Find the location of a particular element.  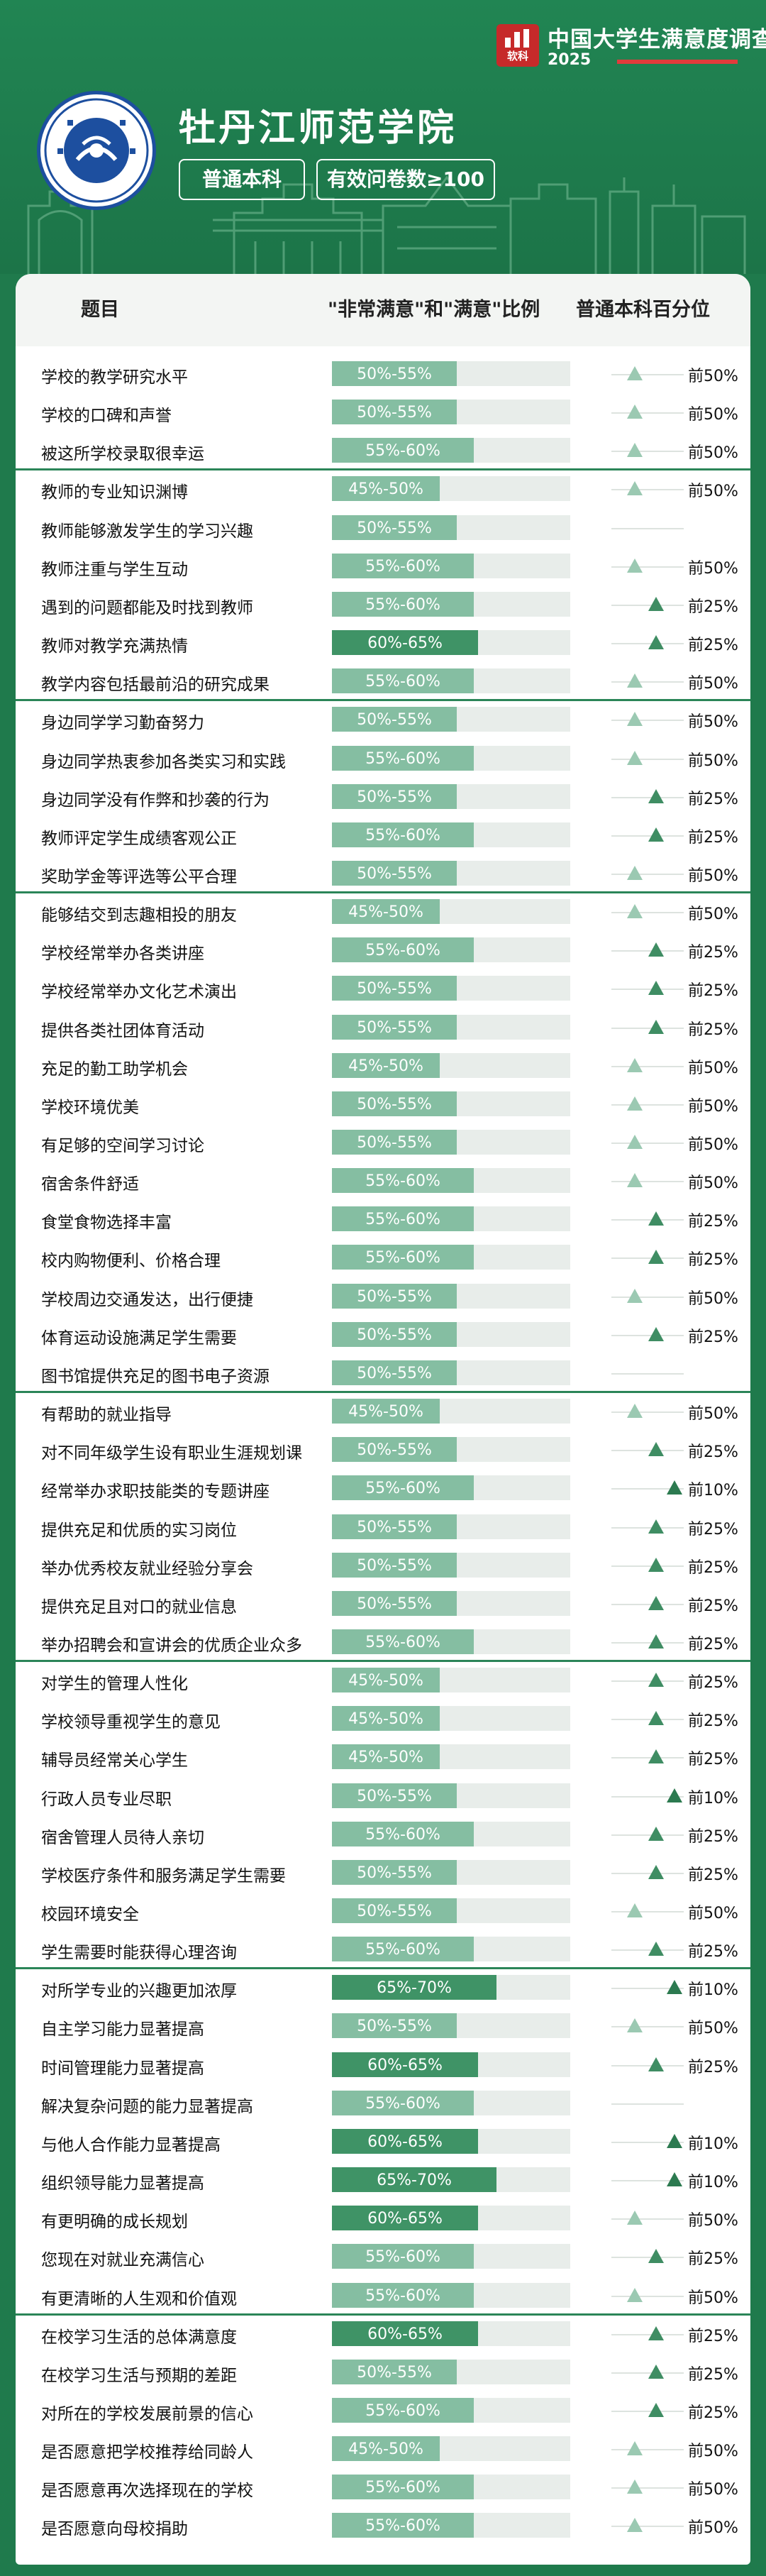

row-label: 是否愿意把学校推荐给同龄人 is located at coordinates (147, 2452).